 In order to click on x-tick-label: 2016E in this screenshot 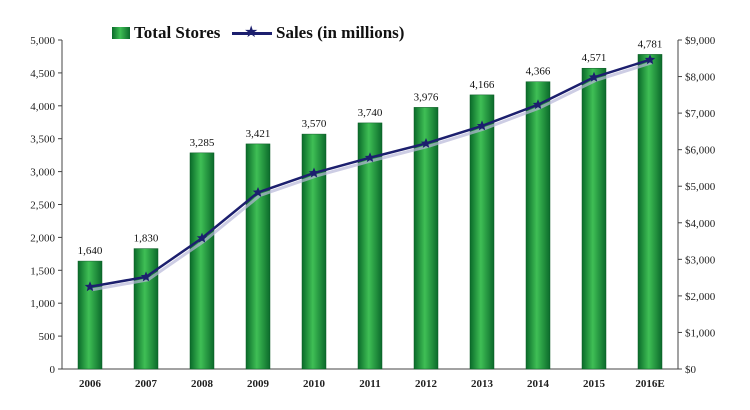, I will do `click(649, 384)`.